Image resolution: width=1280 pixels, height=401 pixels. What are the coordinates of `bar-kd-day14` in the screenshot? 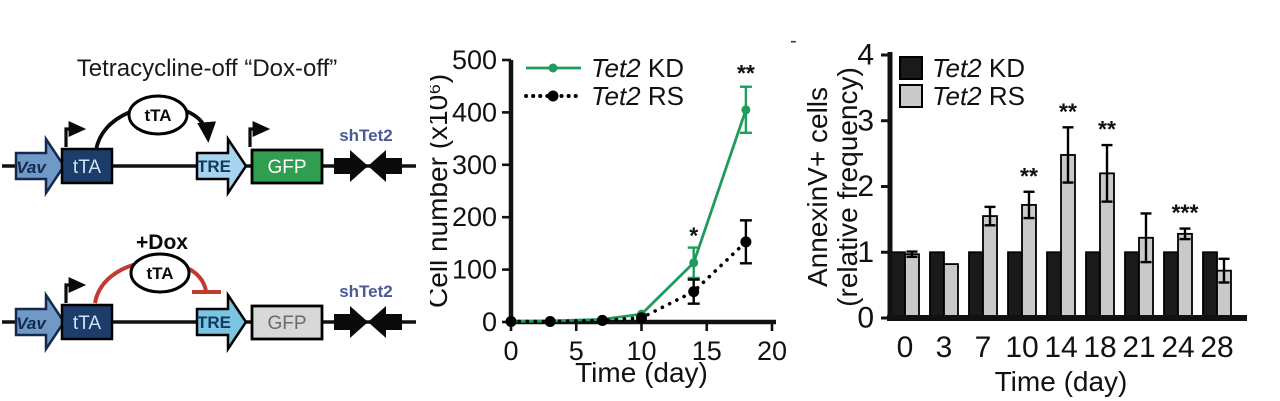 It's located at (1054, 285).